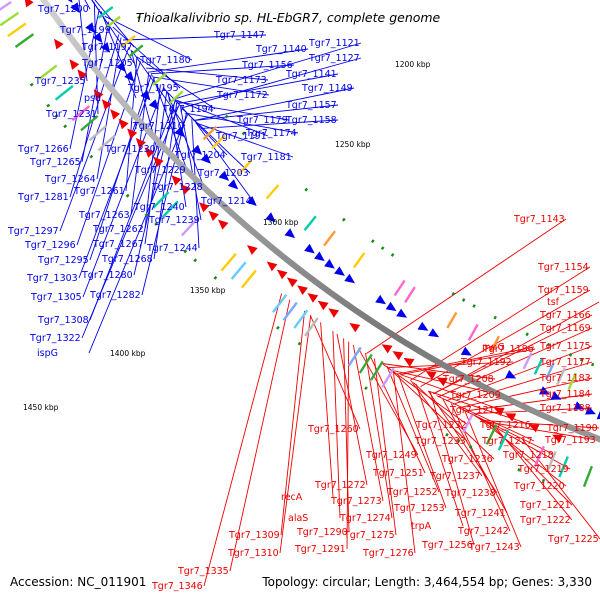  What do you see at coordinates (334, 58) in the screenshot?
I see `gene-label: Tgr7_1127` at bounding box center [334, 58].